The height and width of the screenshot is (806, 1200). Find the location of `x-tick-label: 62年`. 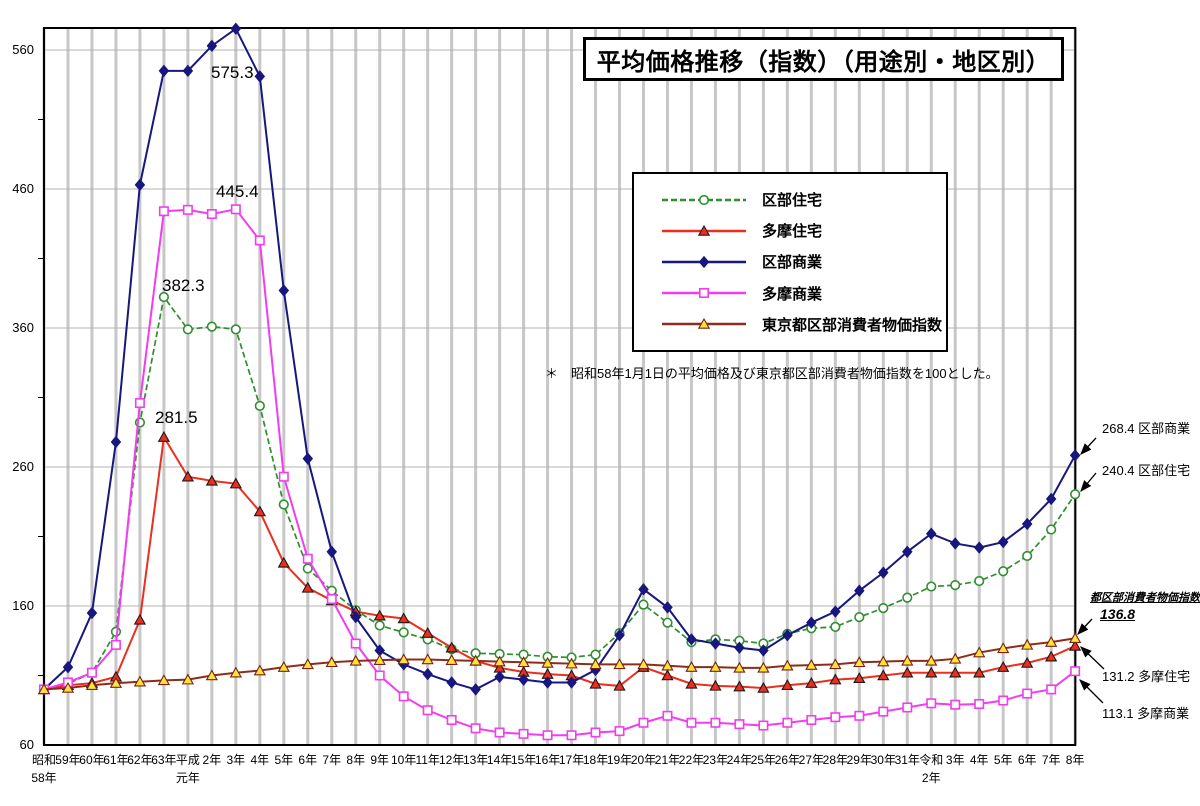

x-tick-label: 62年 is located at coordinates (140, 760).